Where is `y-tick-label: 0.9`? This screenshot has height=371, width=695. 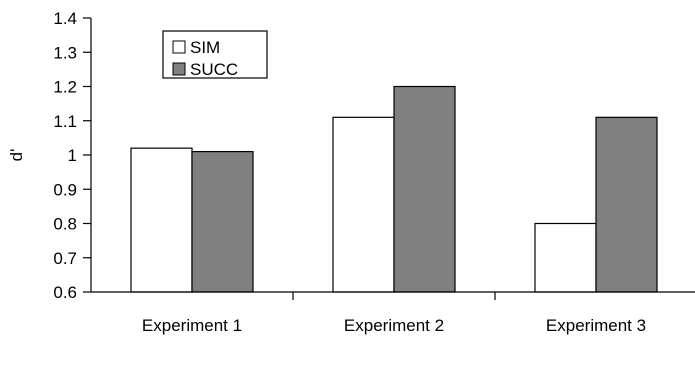
y-tick-label: 0.9 is located at coordinates (65, 189).